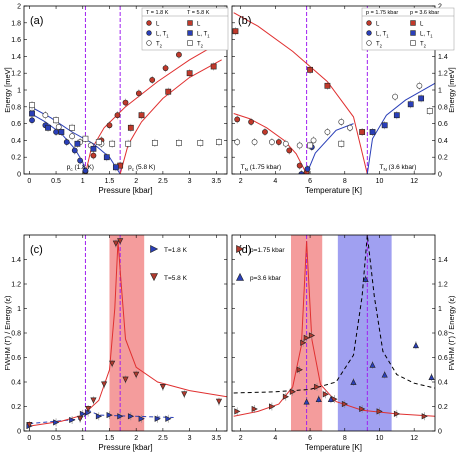 This screenshot has height=460, width=463. Describe the element at coordinates (364, 333) in the screenshot. I see `shaded-region` at that location.